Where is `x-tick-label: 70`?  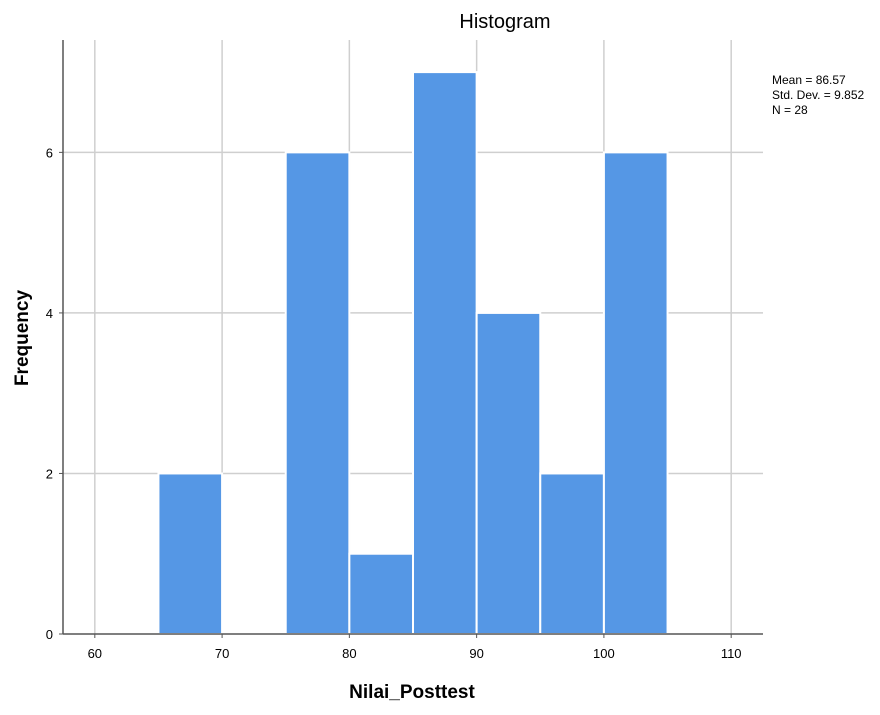 x-tick-label: 70 is located at coordinates (222, 653).